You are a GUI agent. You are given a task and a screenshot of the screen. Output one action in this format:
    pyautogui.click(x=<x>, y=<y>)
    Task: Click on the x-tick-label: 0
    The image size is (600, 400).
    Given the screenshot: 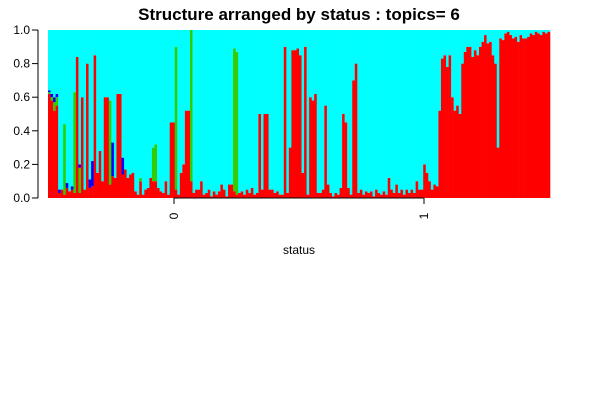 What is the action you would take?
    pyautogui.click(x=174, y=215)
    